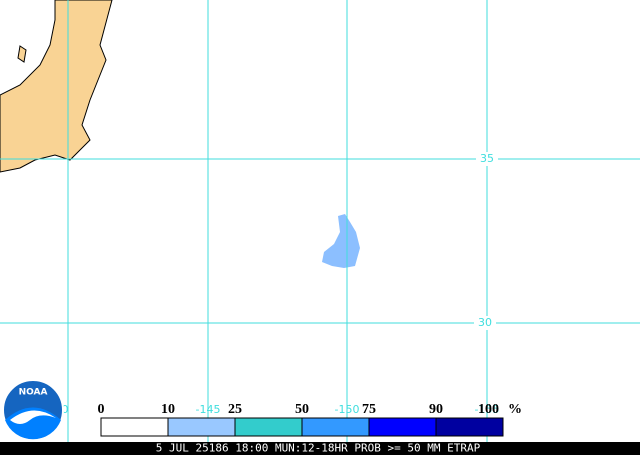  Describe the element at coordinates (341, 241) in the screenshot. I see `probability-area` at that location.